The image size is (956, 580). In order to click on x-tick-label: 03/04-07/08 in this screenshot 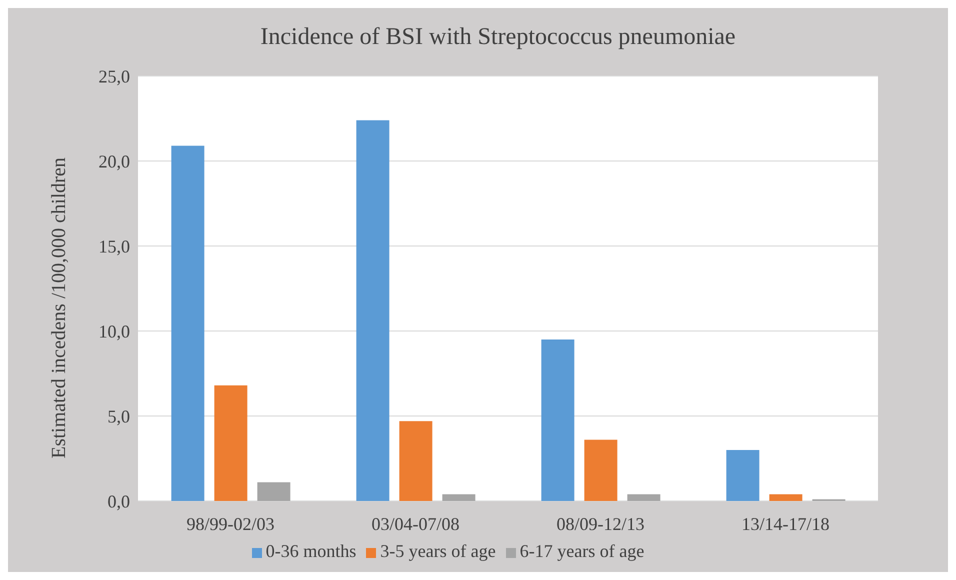, I will do `click(416, 524)`.